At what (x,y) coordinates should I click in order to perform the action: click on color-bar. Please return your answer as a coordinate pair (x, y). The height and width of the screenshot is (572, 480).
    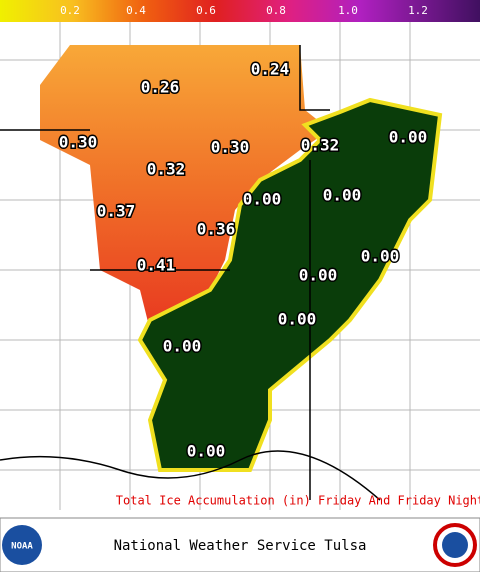
    Looking at the image, I should click on (240, 11).